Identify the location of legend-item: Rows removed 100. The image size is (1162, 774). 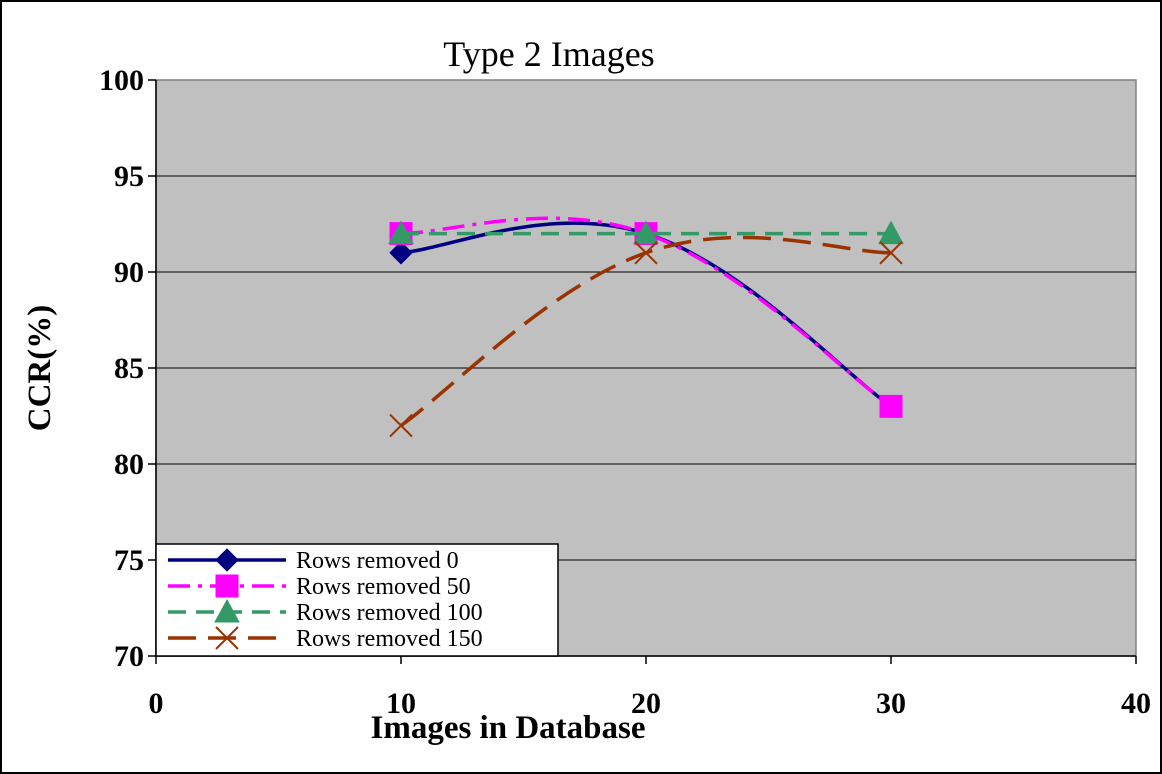
(325, 612).